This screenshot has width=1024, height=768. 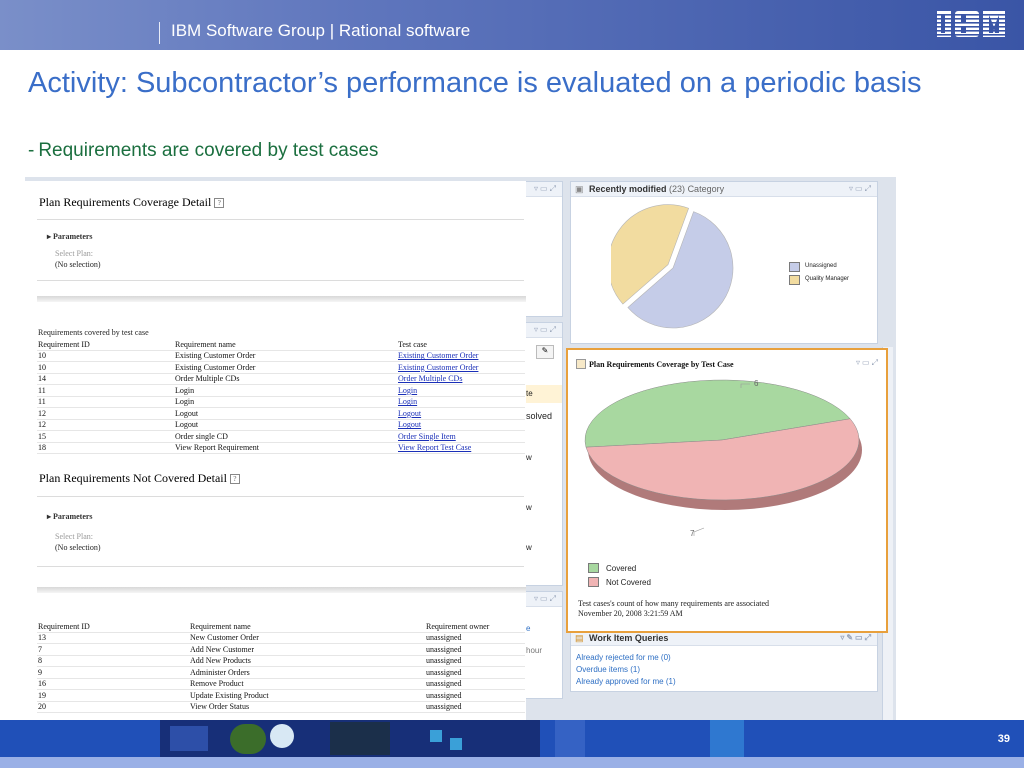 What do you see at coordinates (475, 627) in the screenshot?
I see `column-header: Requirement owner` at bounding box center [475, 627].